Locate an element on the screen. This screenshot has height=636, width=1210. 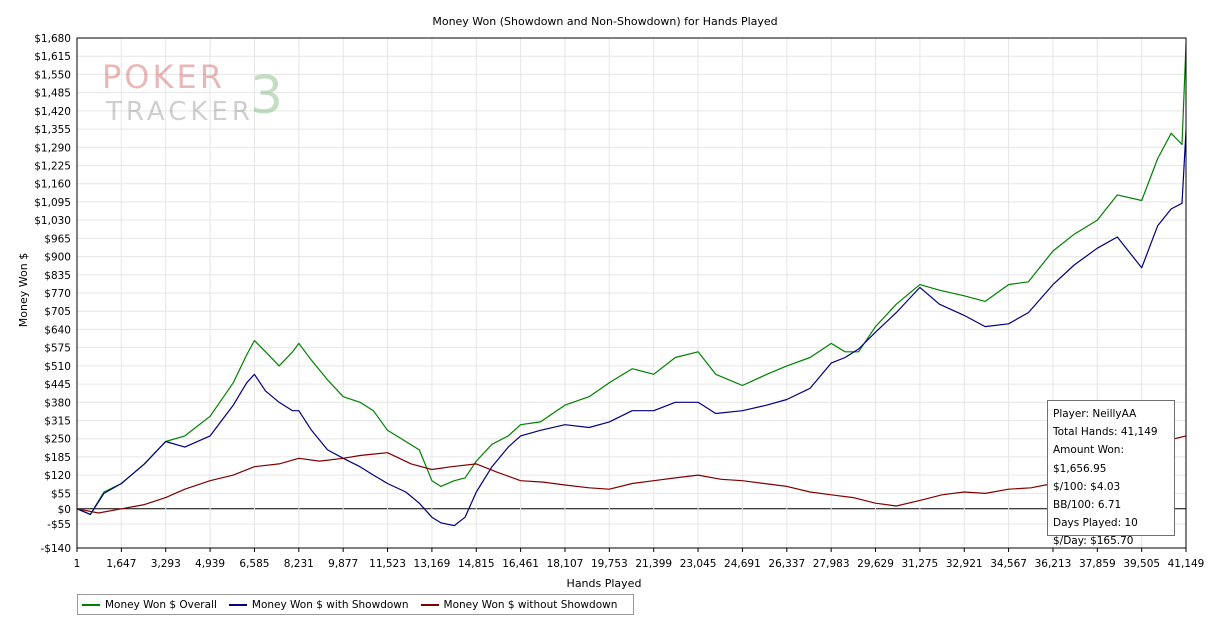
x-tick-label: 24,691 is located at coordinates (742, 564).